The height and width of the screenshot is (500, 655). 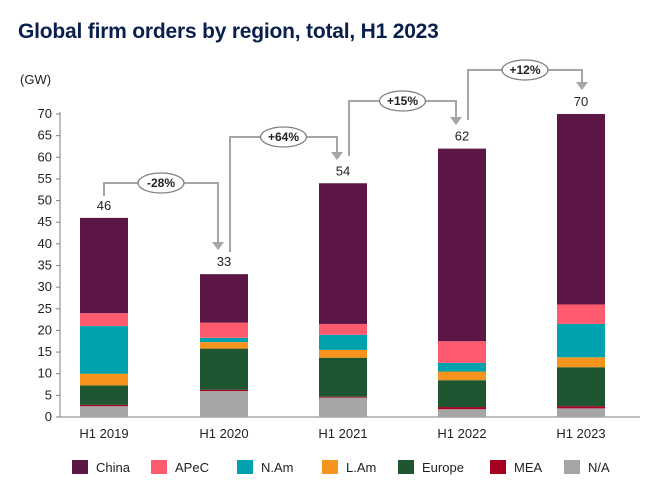 What do you see at coordinates (224, 261) in the screenshot?
I see `total-label: 33` at bounding box center [224, 261].